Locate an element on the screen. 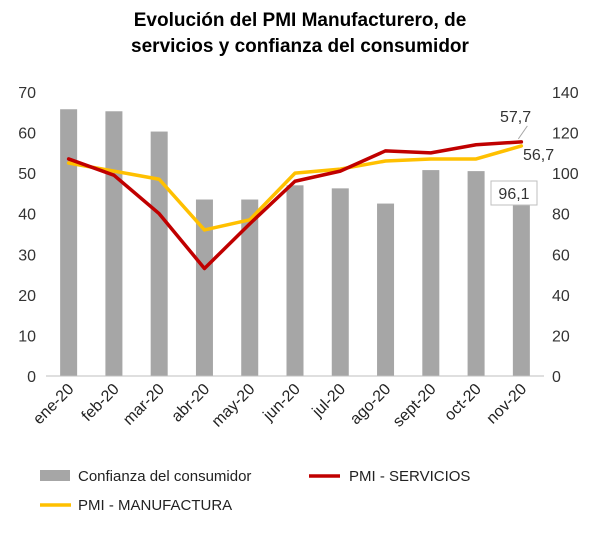 This screenshot has height=534, width=600. left-tick-label: 30 is located at coordinates (27, 255).